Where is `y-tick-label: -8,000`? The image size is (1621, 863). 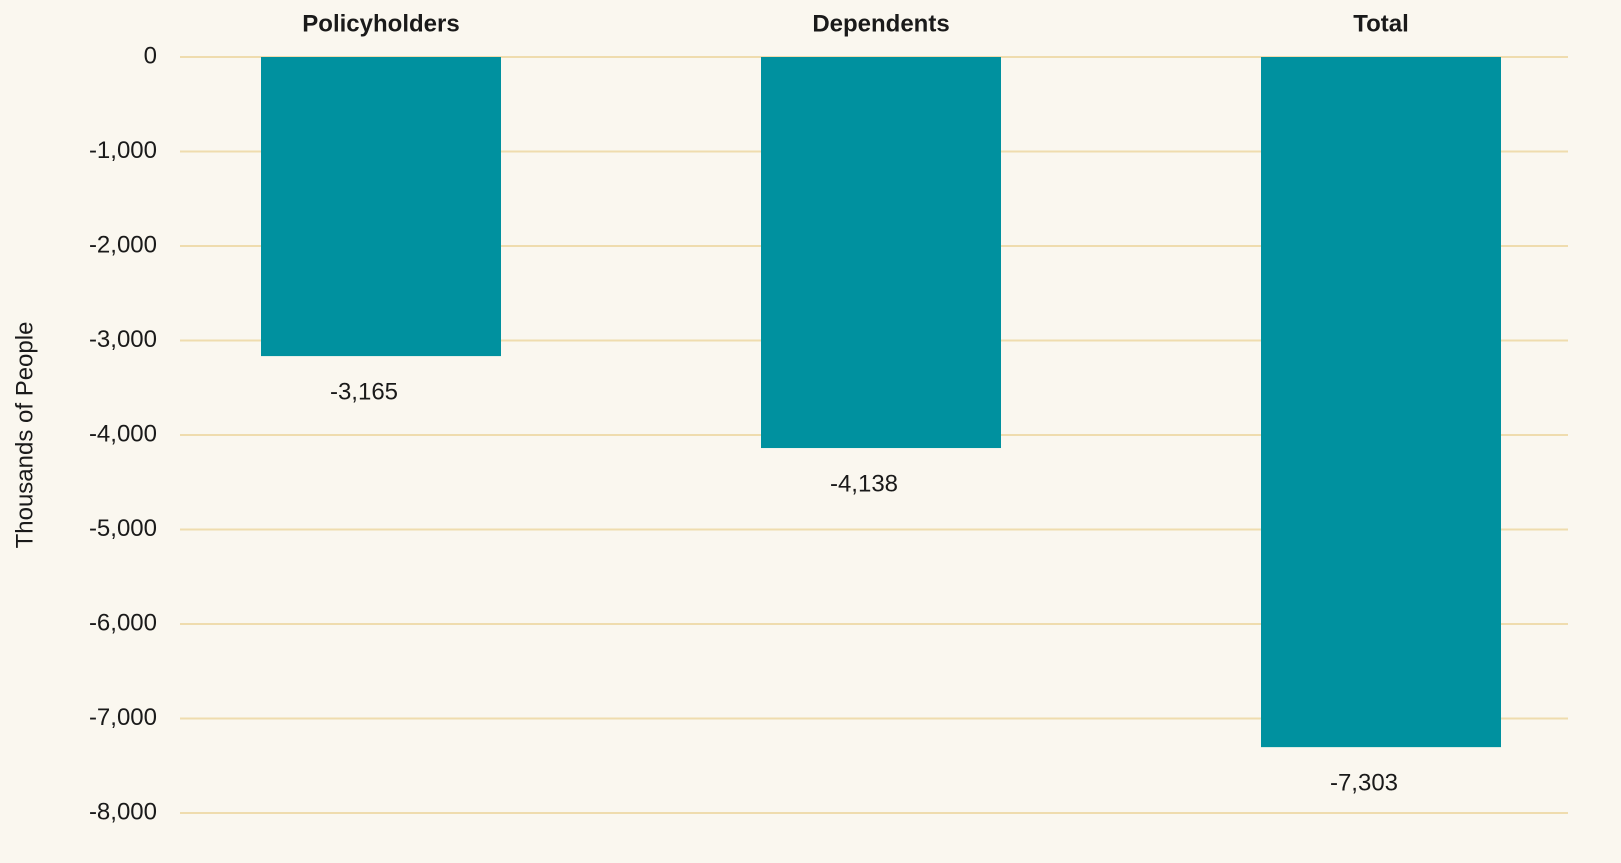
y-tick-label: -8,000 is located at coordinates (123, 811).